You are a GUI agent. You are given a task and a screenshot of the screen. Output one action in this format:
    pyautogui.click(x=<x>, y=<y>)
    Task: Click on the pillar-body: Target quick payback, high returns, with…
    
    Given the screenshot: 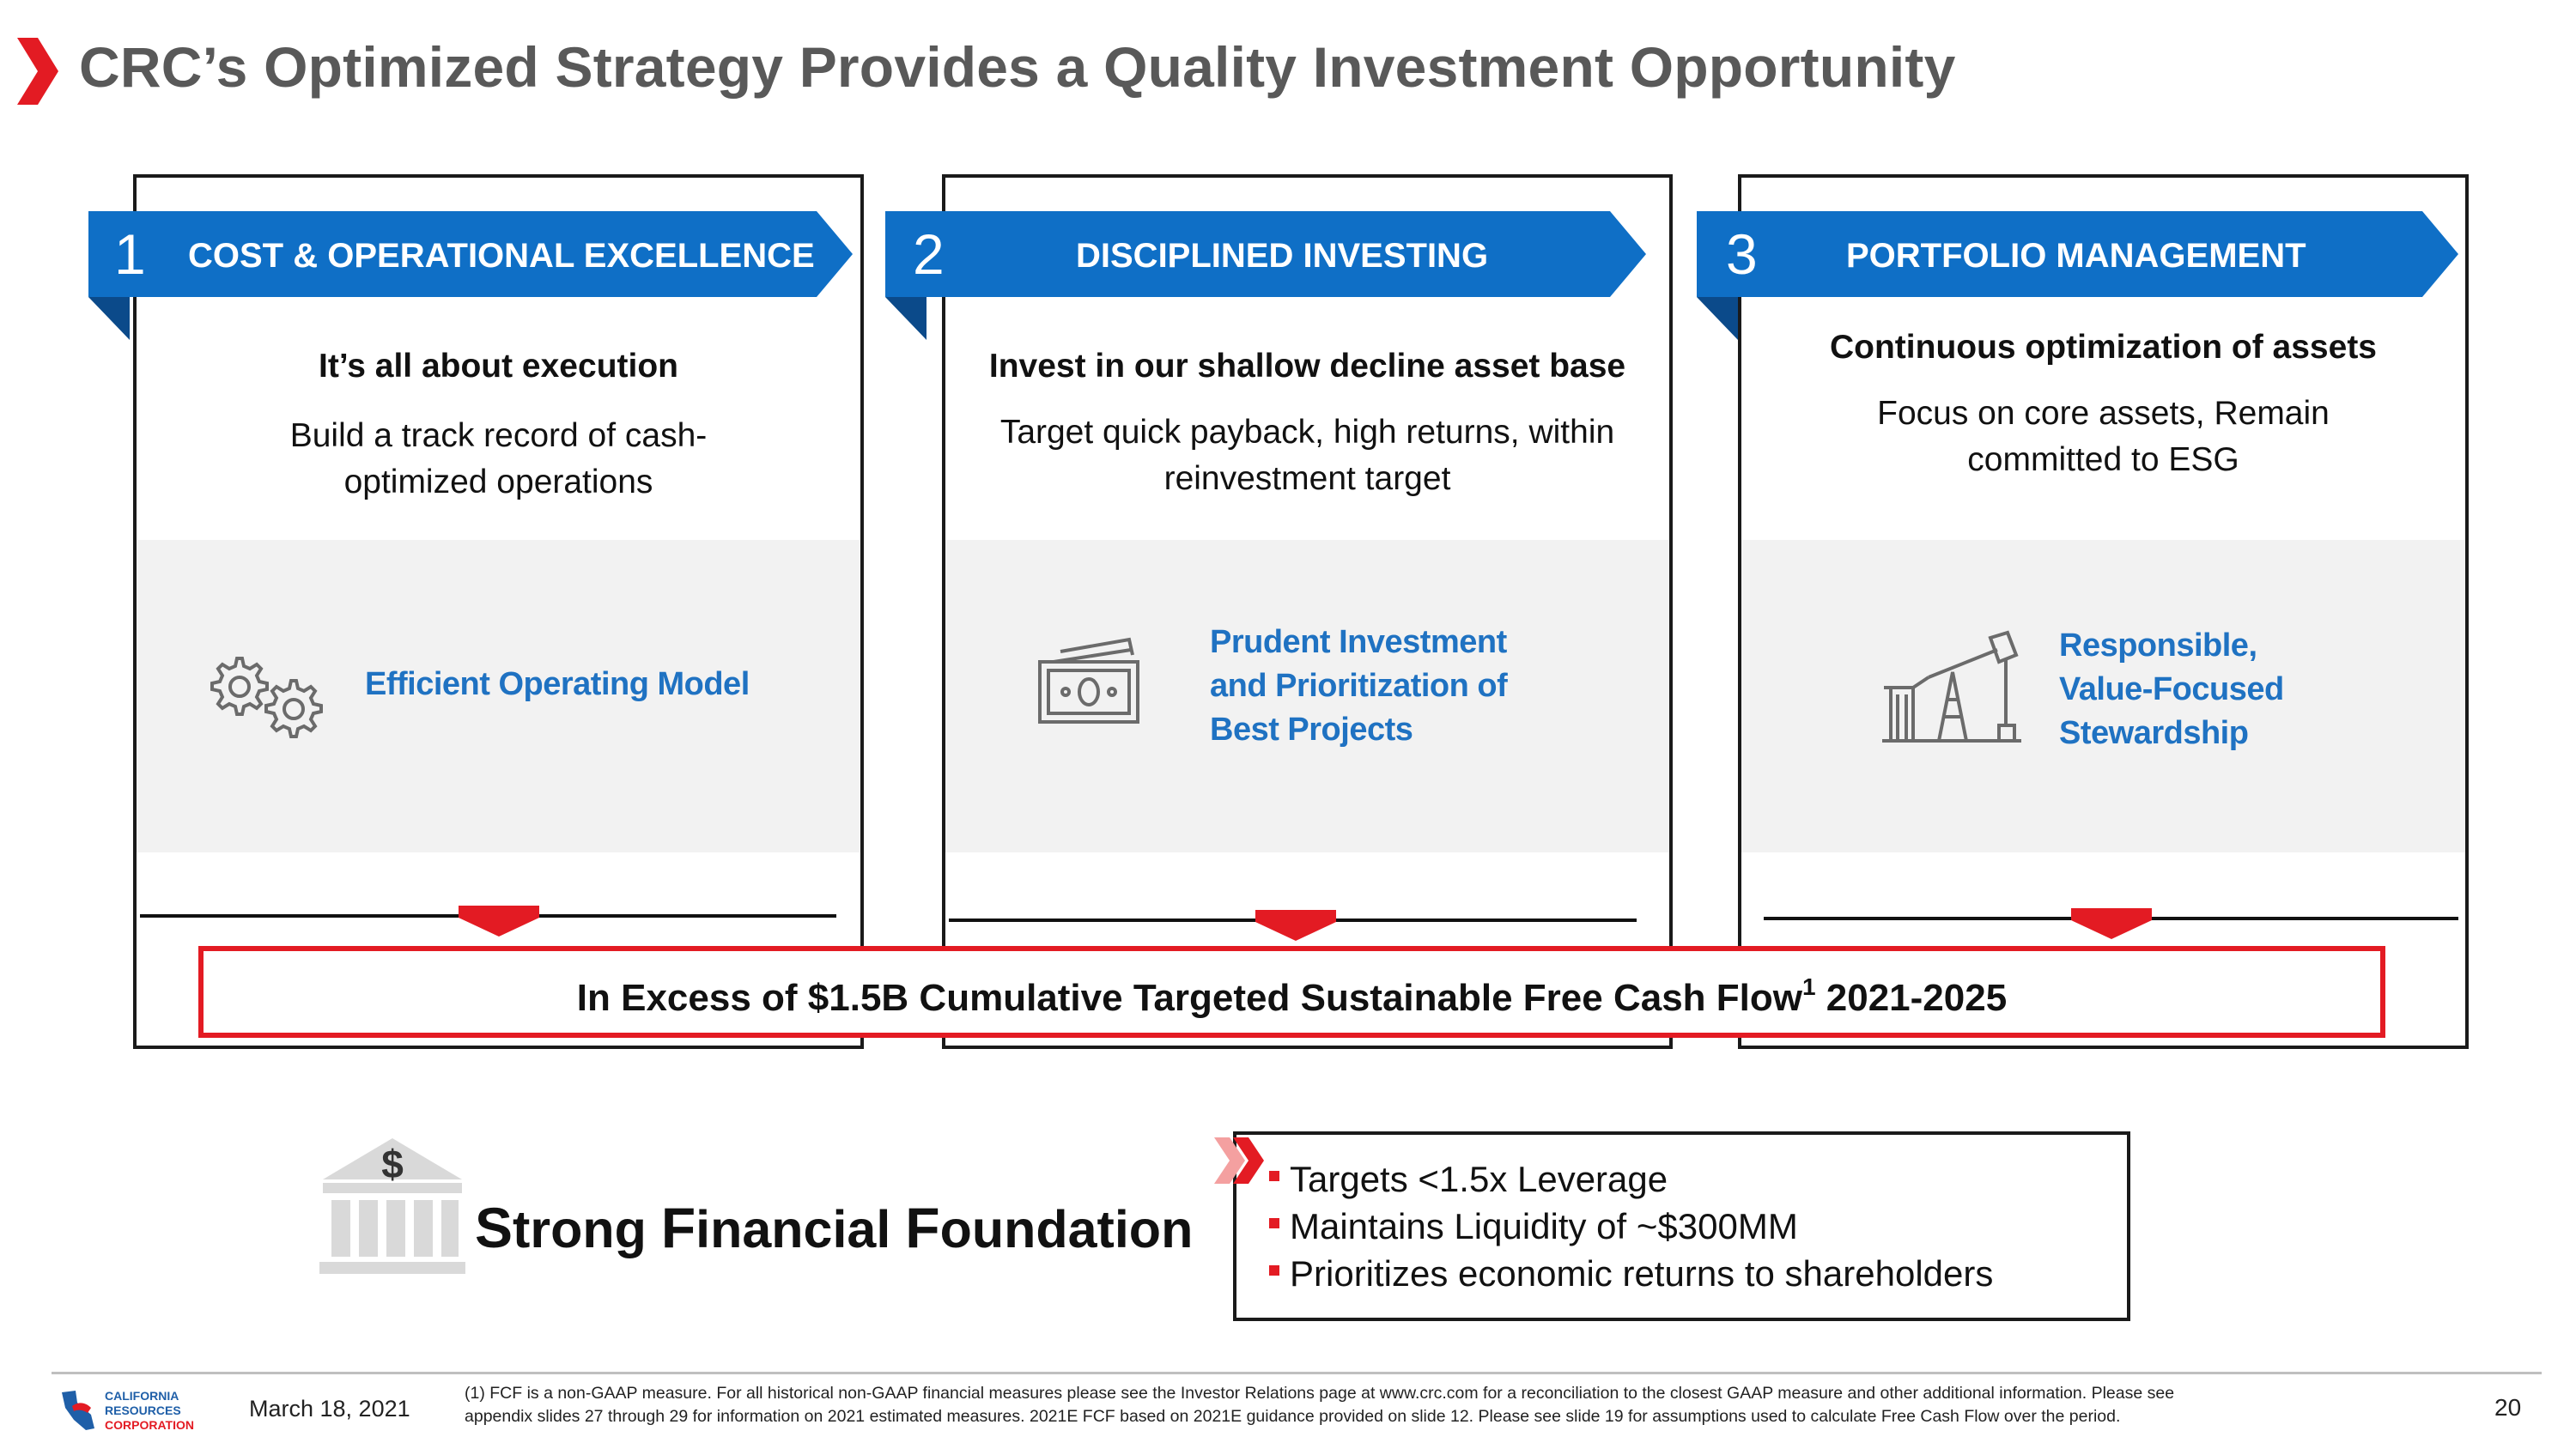 What is the action you would take?
    pyautogui.click(x=1307, y=455)
    